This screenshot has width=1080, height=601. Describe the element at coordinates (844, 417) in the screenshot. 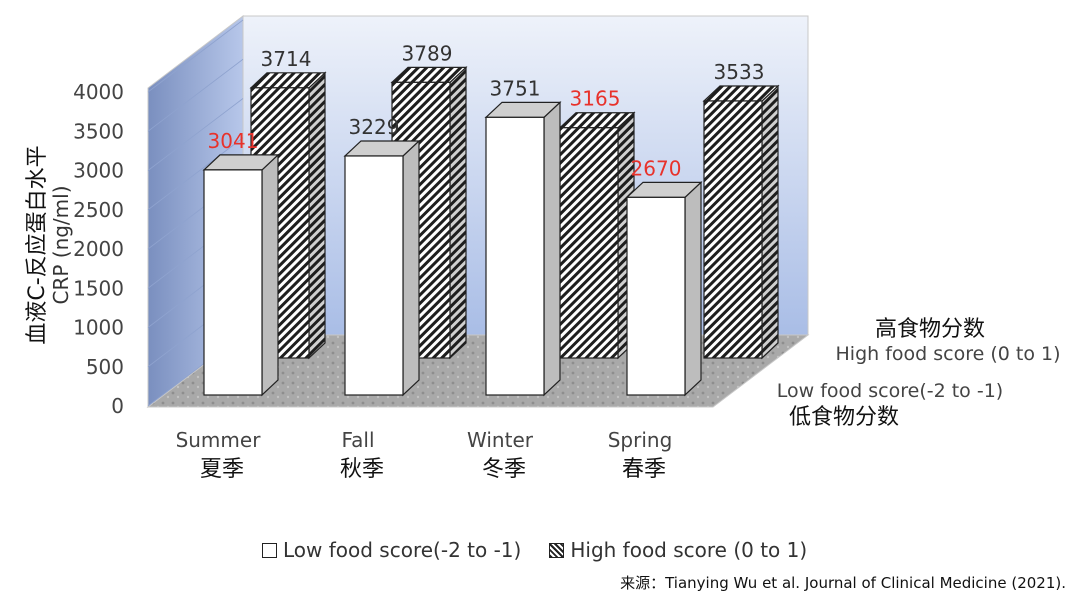

I see `low-series-depth-label-zh: 低食物分数` at that location.